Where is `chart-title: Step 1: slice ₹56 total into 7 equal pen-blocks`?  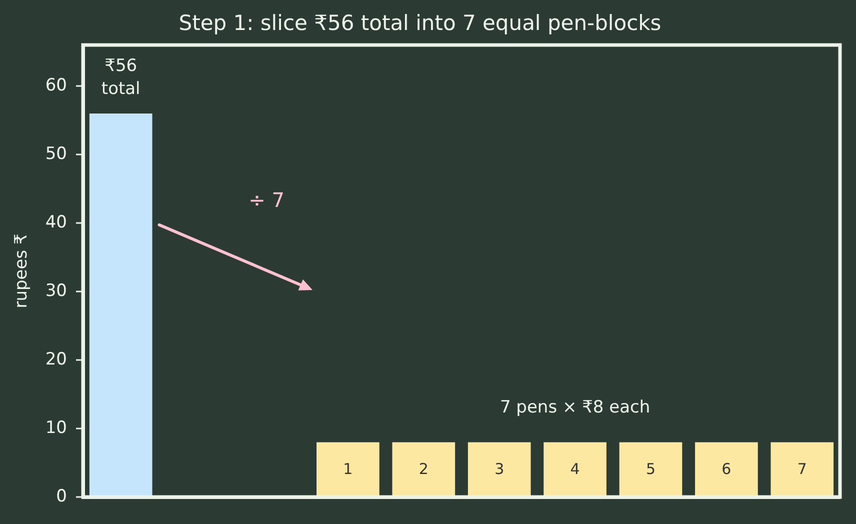 chart-title: Step 1: slice ₹56 total into 7 equal pen-blocks is located at coordinates (420, 23).